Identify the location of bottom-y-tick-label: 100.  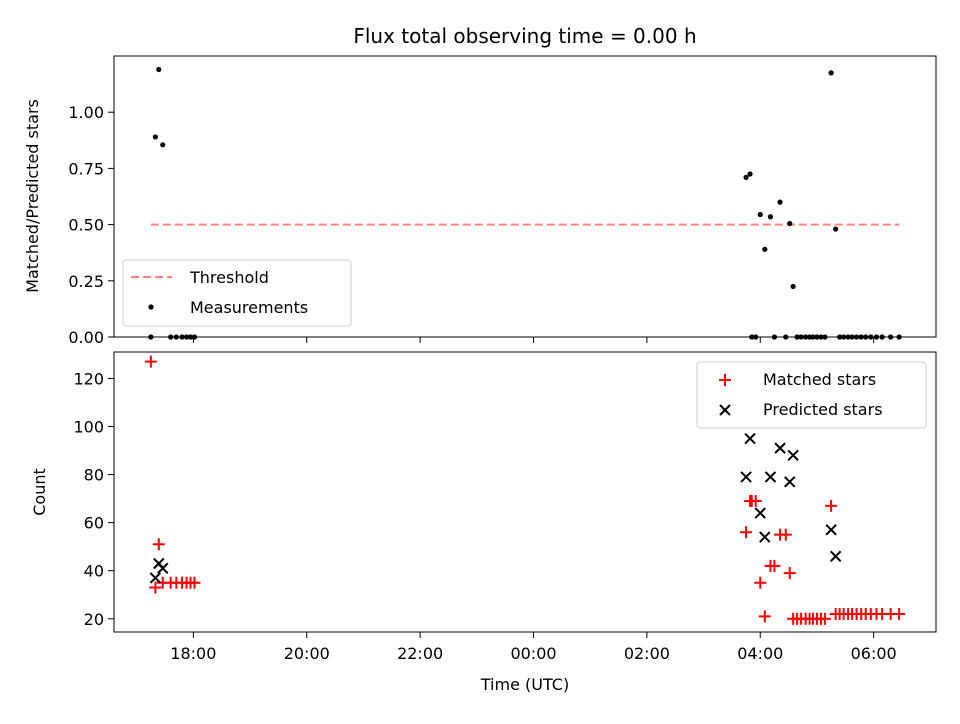
(88, 427).